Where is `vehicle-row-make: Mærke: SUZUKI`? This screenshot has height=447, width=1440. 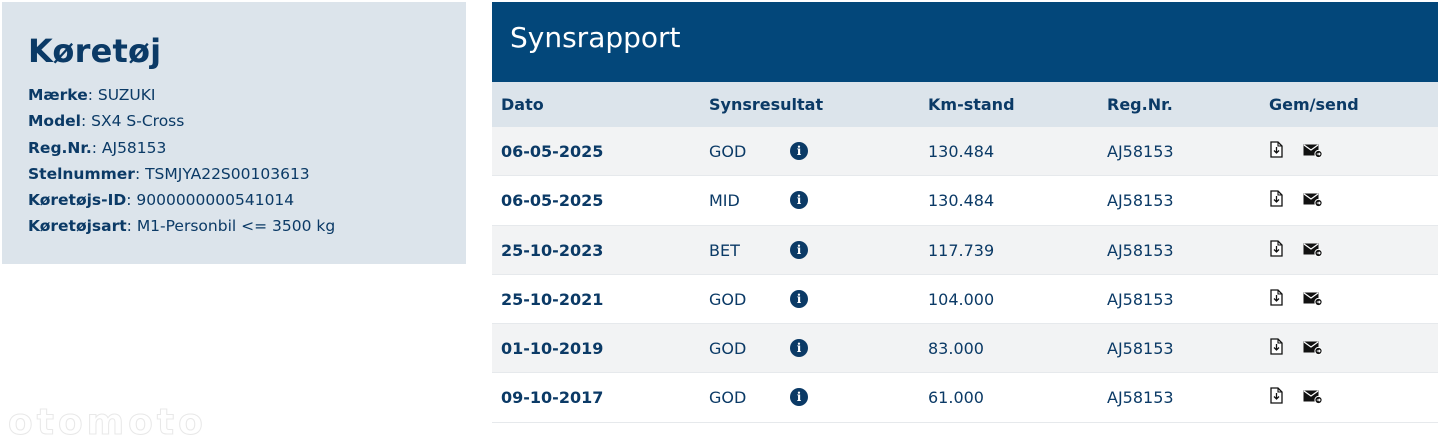 vehicle-row-make: Mærke: SUZUKI is located at coordinates (92, 95).